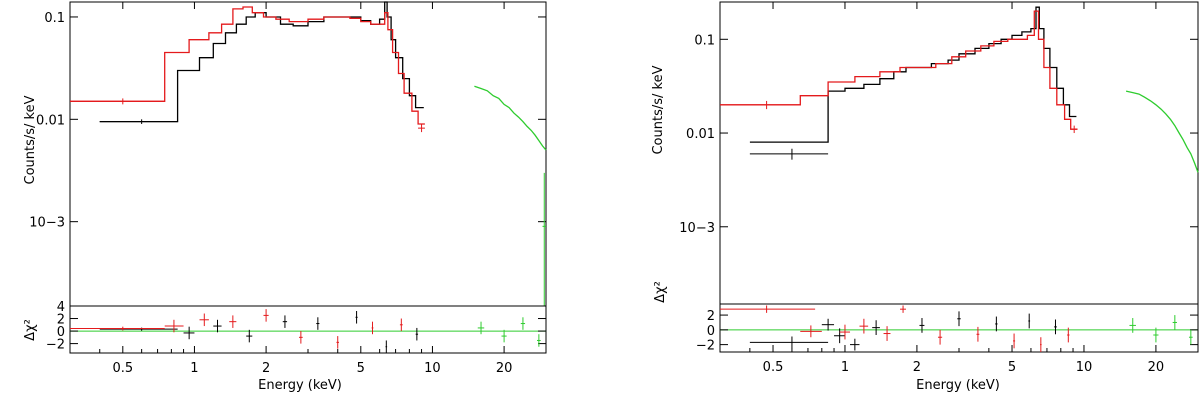 This screenshot has height=402, width=1200. What do you see at coordinates (899, 70) in the screenshot?
I see `right-model-red` at bounding box center [899, 70].